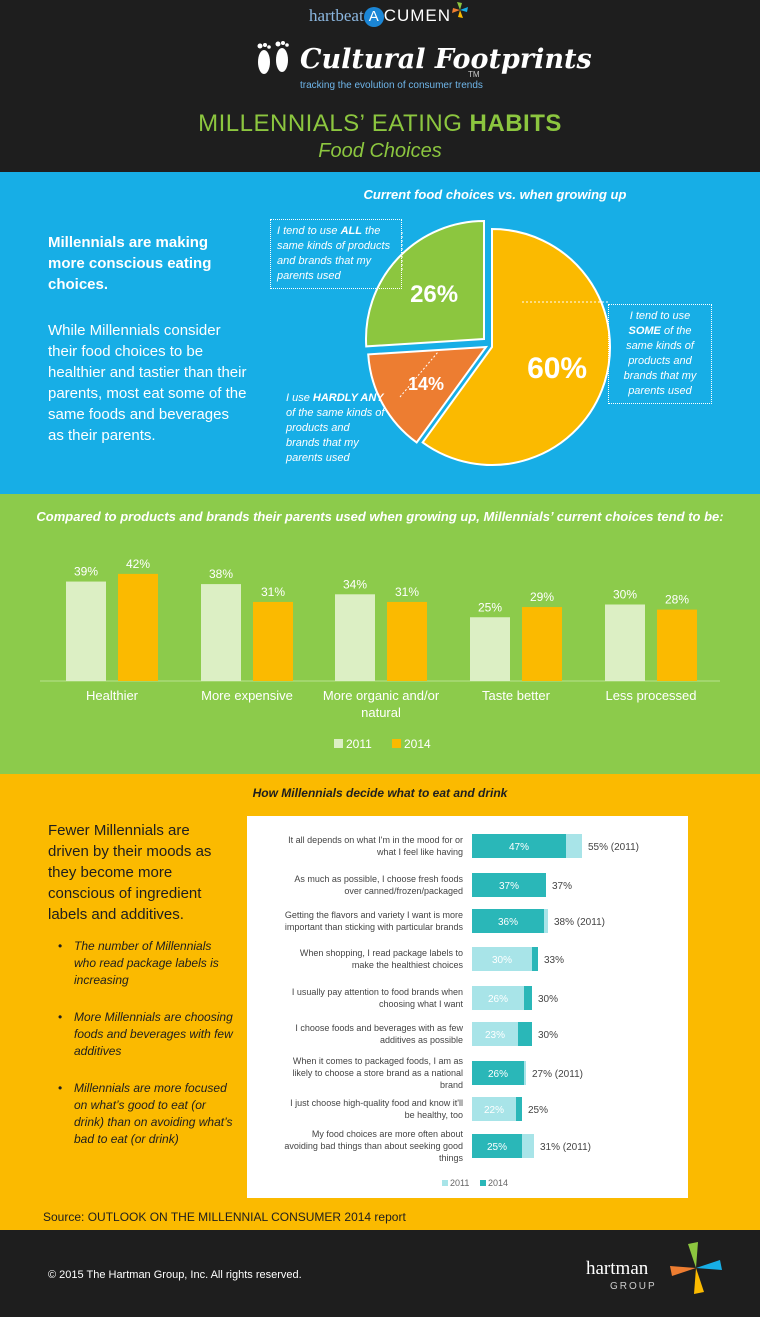  What do you see at coordinates (460, 10) in the screenshot?
I see `pinwheel-small-icon` at bounding box center [460, 10].